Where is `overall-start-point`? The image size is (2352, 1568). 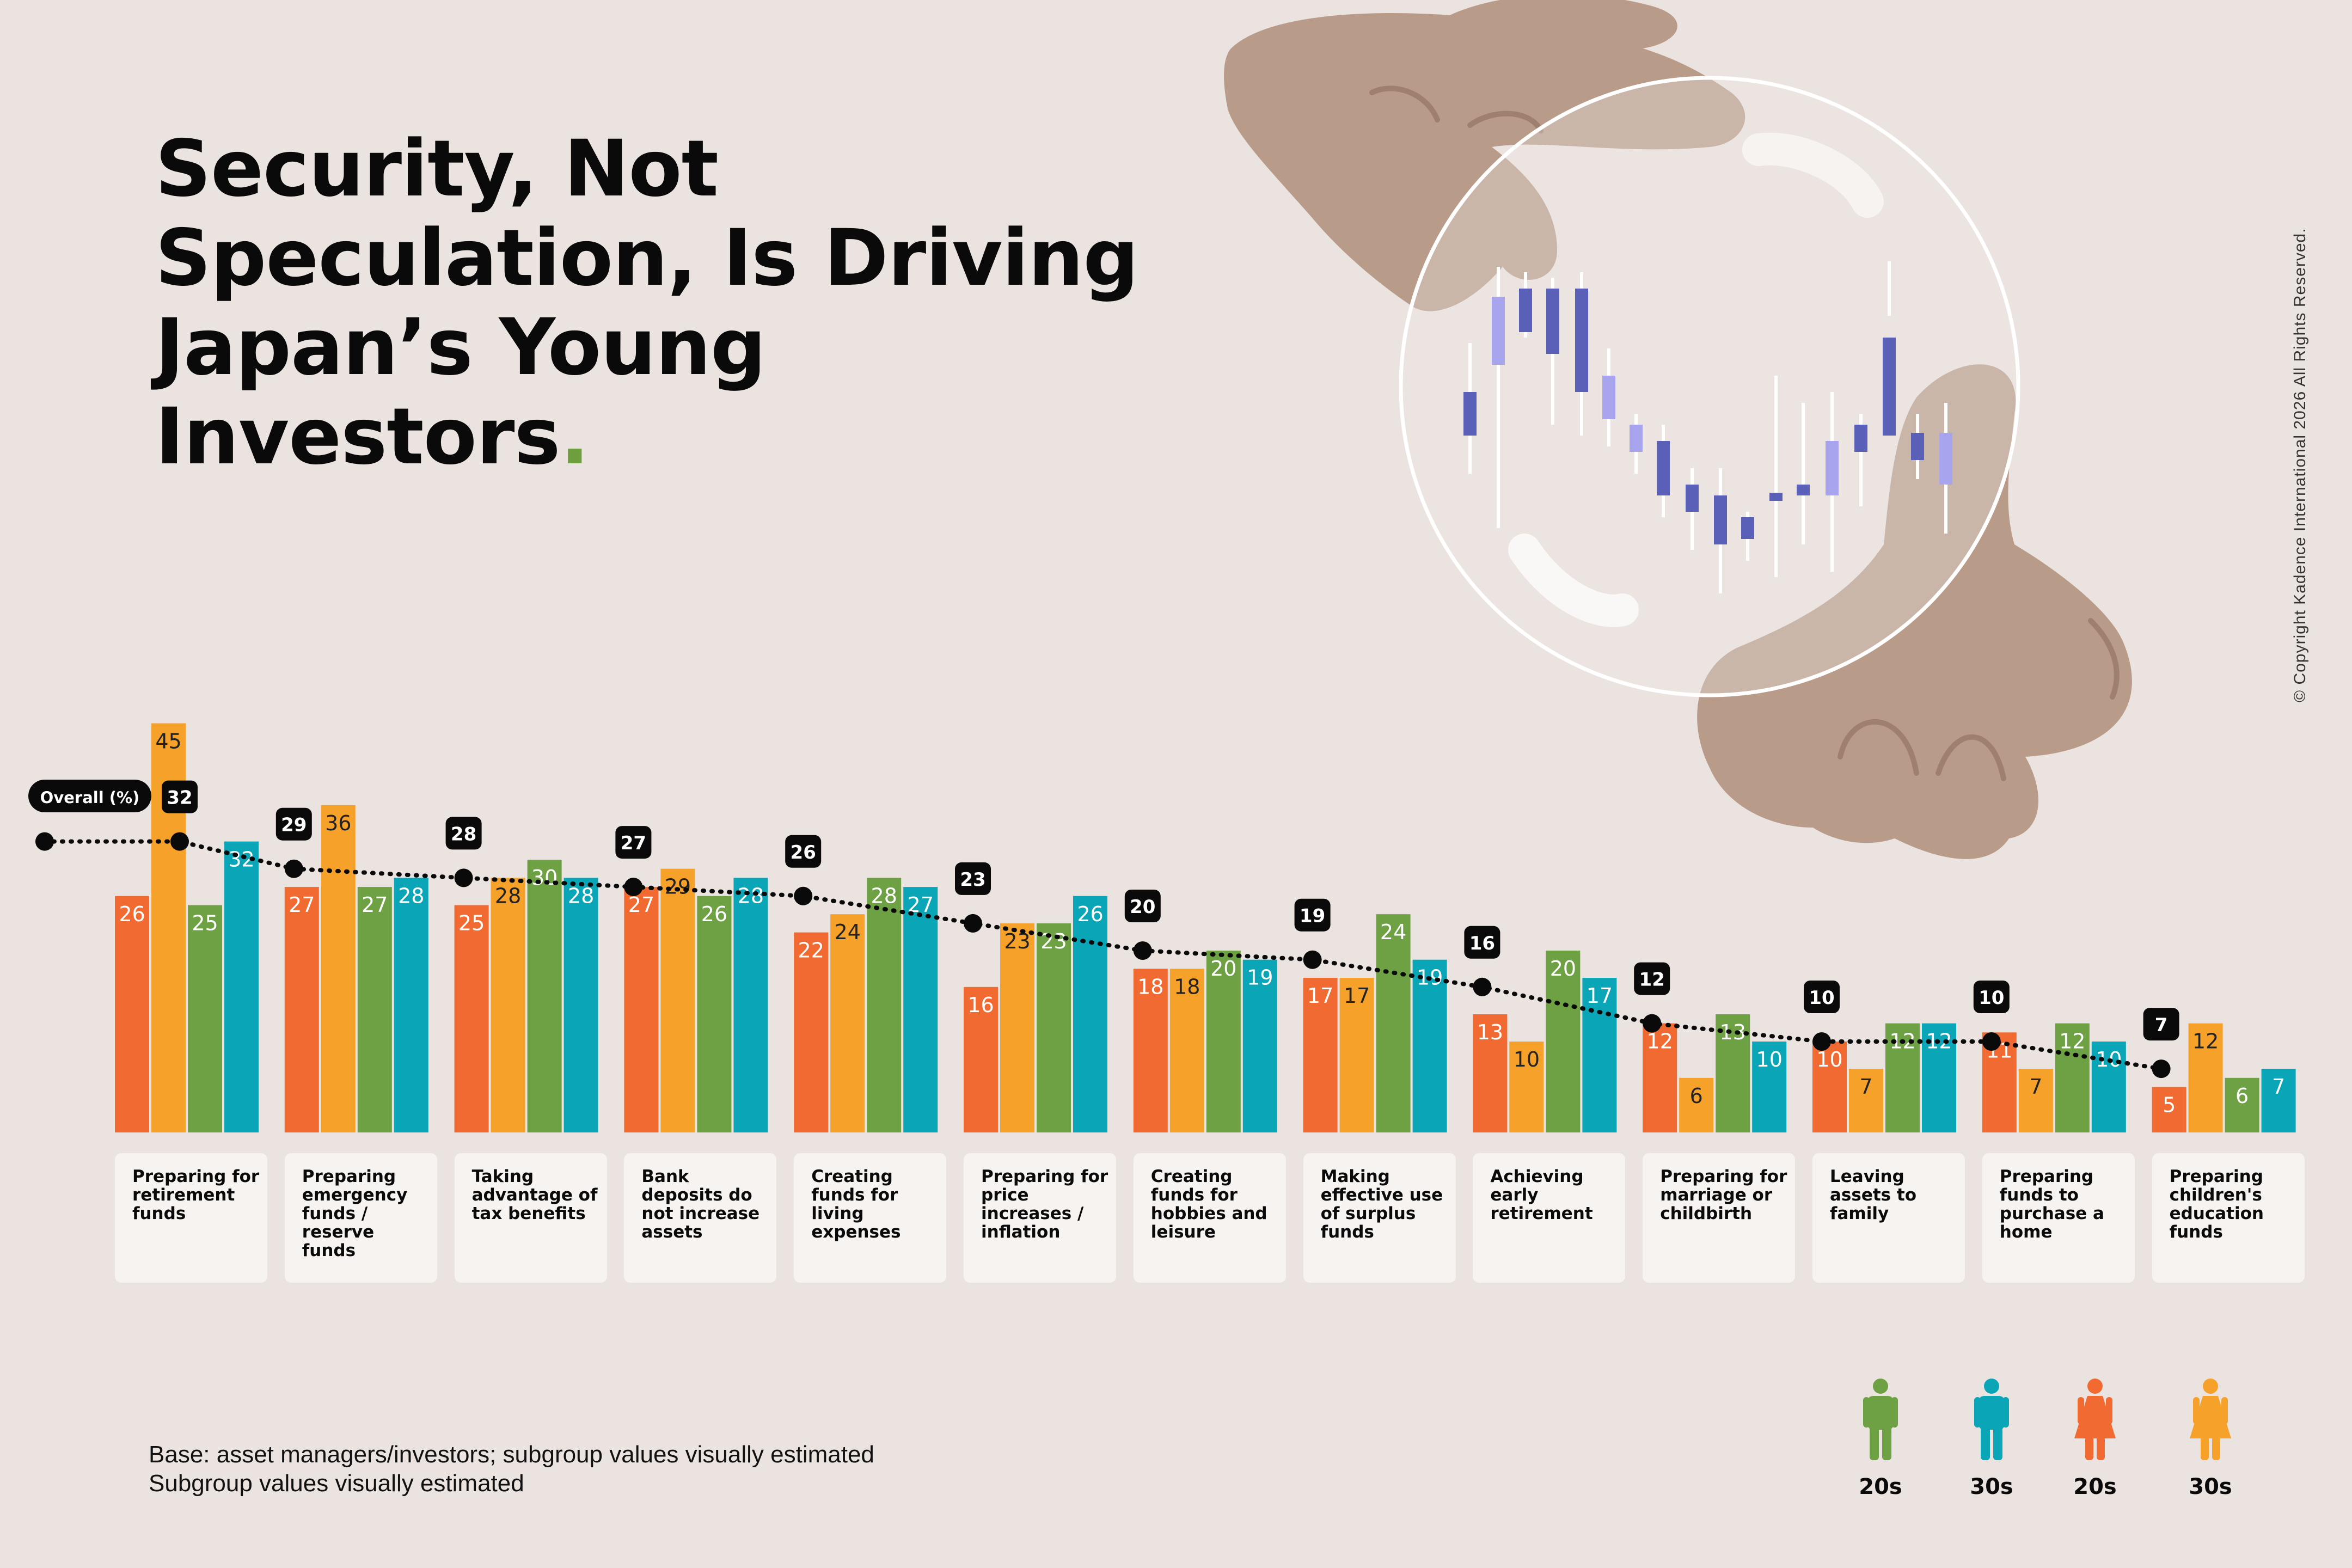 overall-start-point is located at coordinates (44, 841).